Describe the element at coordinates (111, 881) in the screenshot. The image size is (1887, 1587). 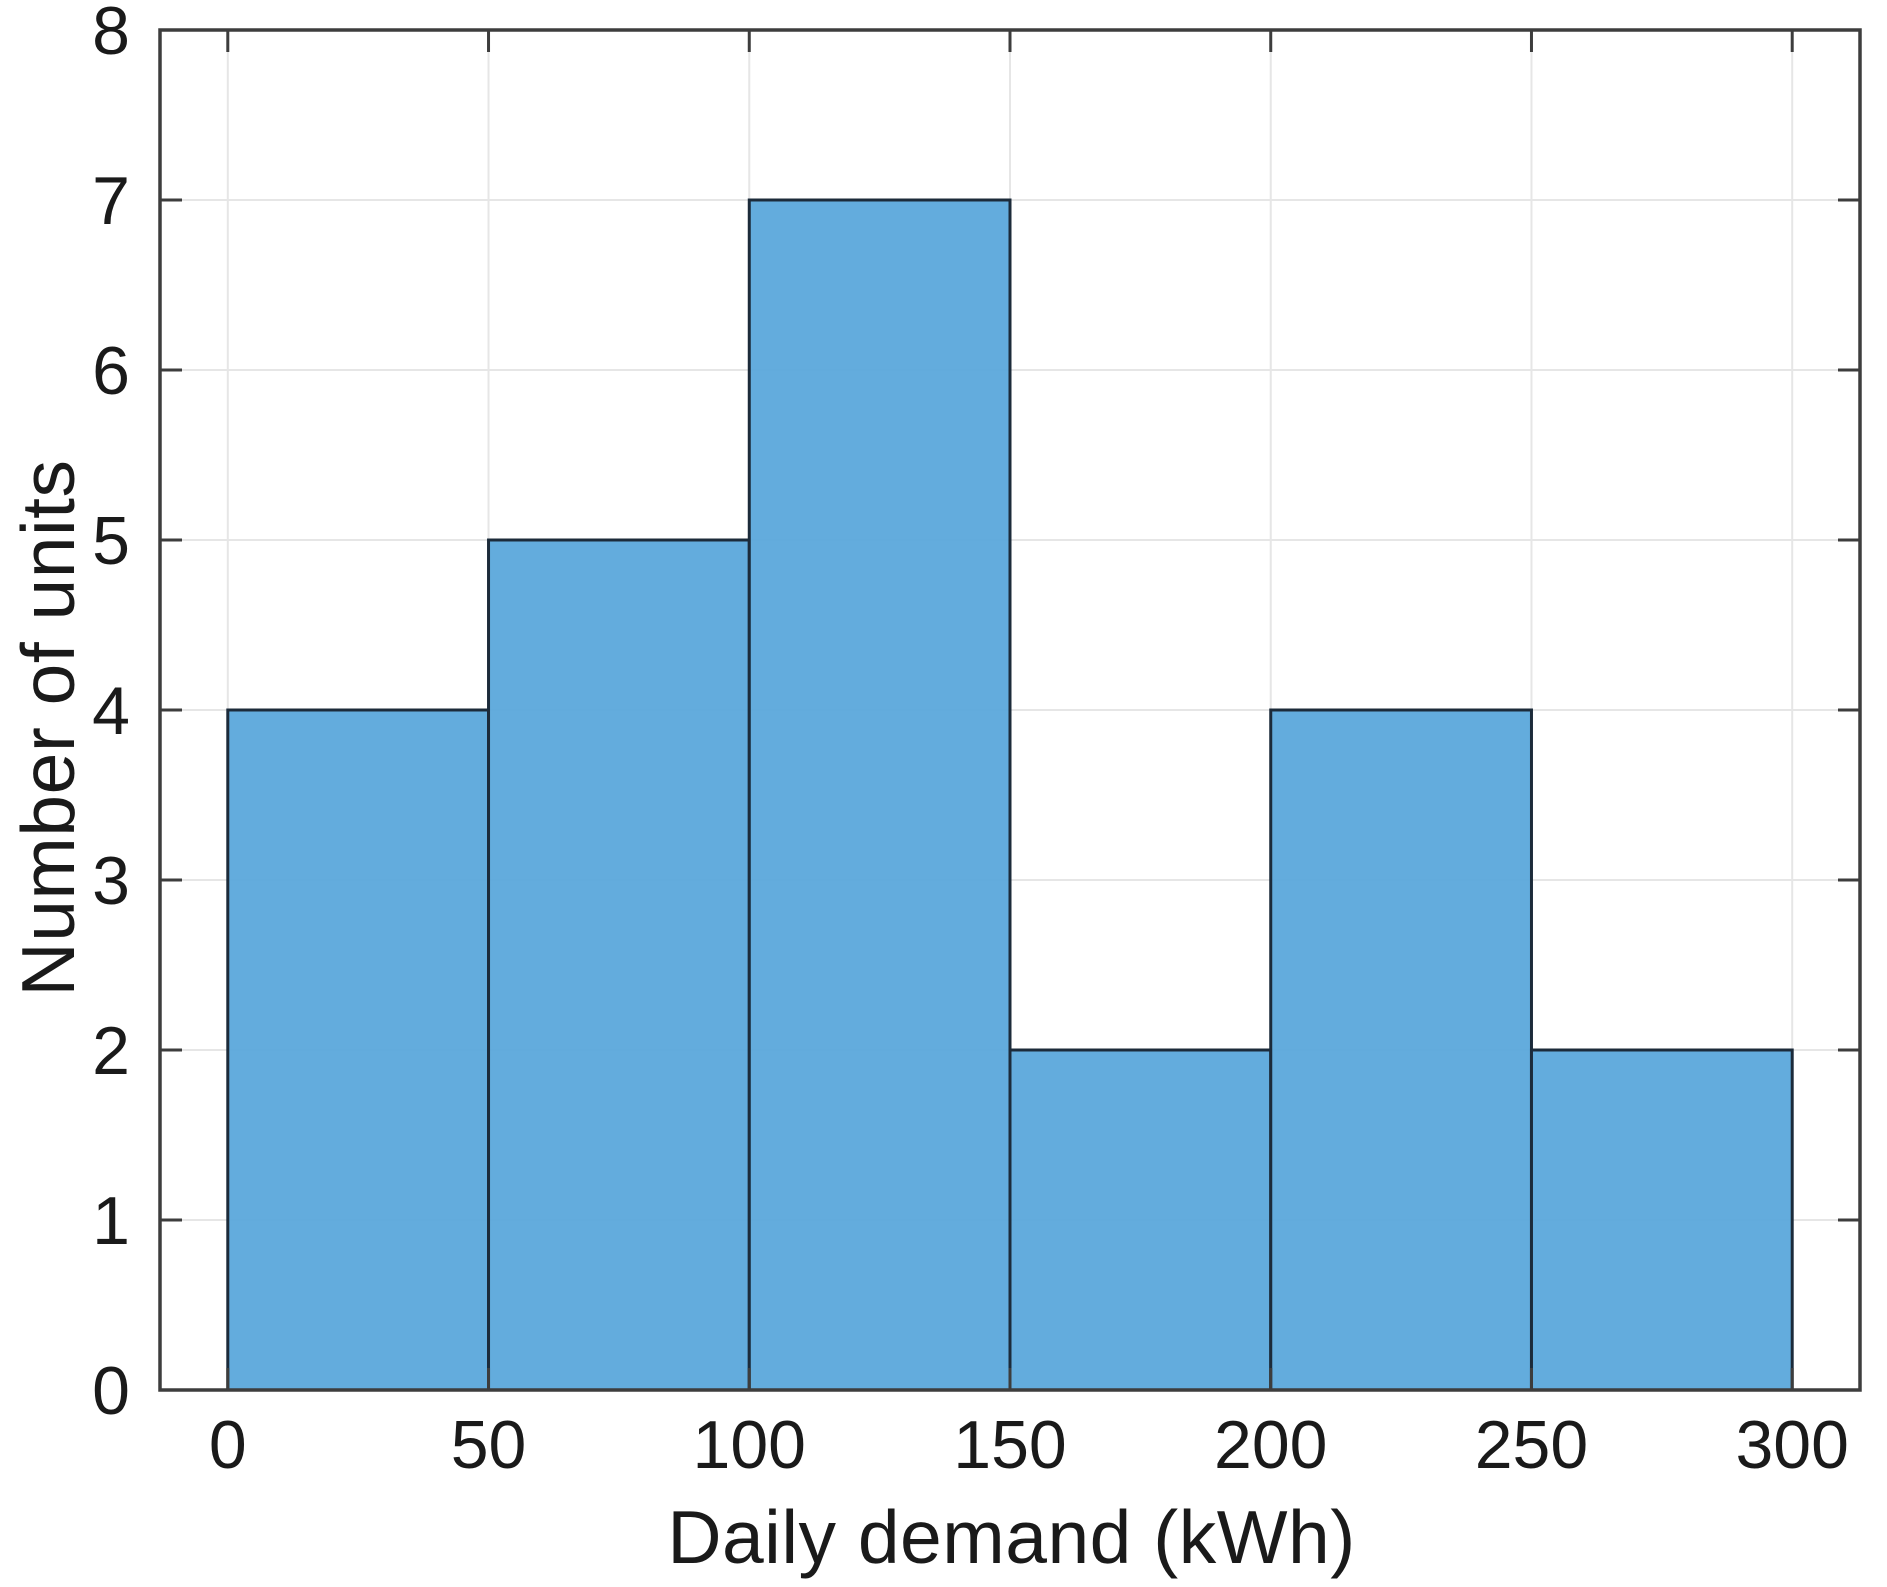
I see `y-tick-label: 3` at that location.